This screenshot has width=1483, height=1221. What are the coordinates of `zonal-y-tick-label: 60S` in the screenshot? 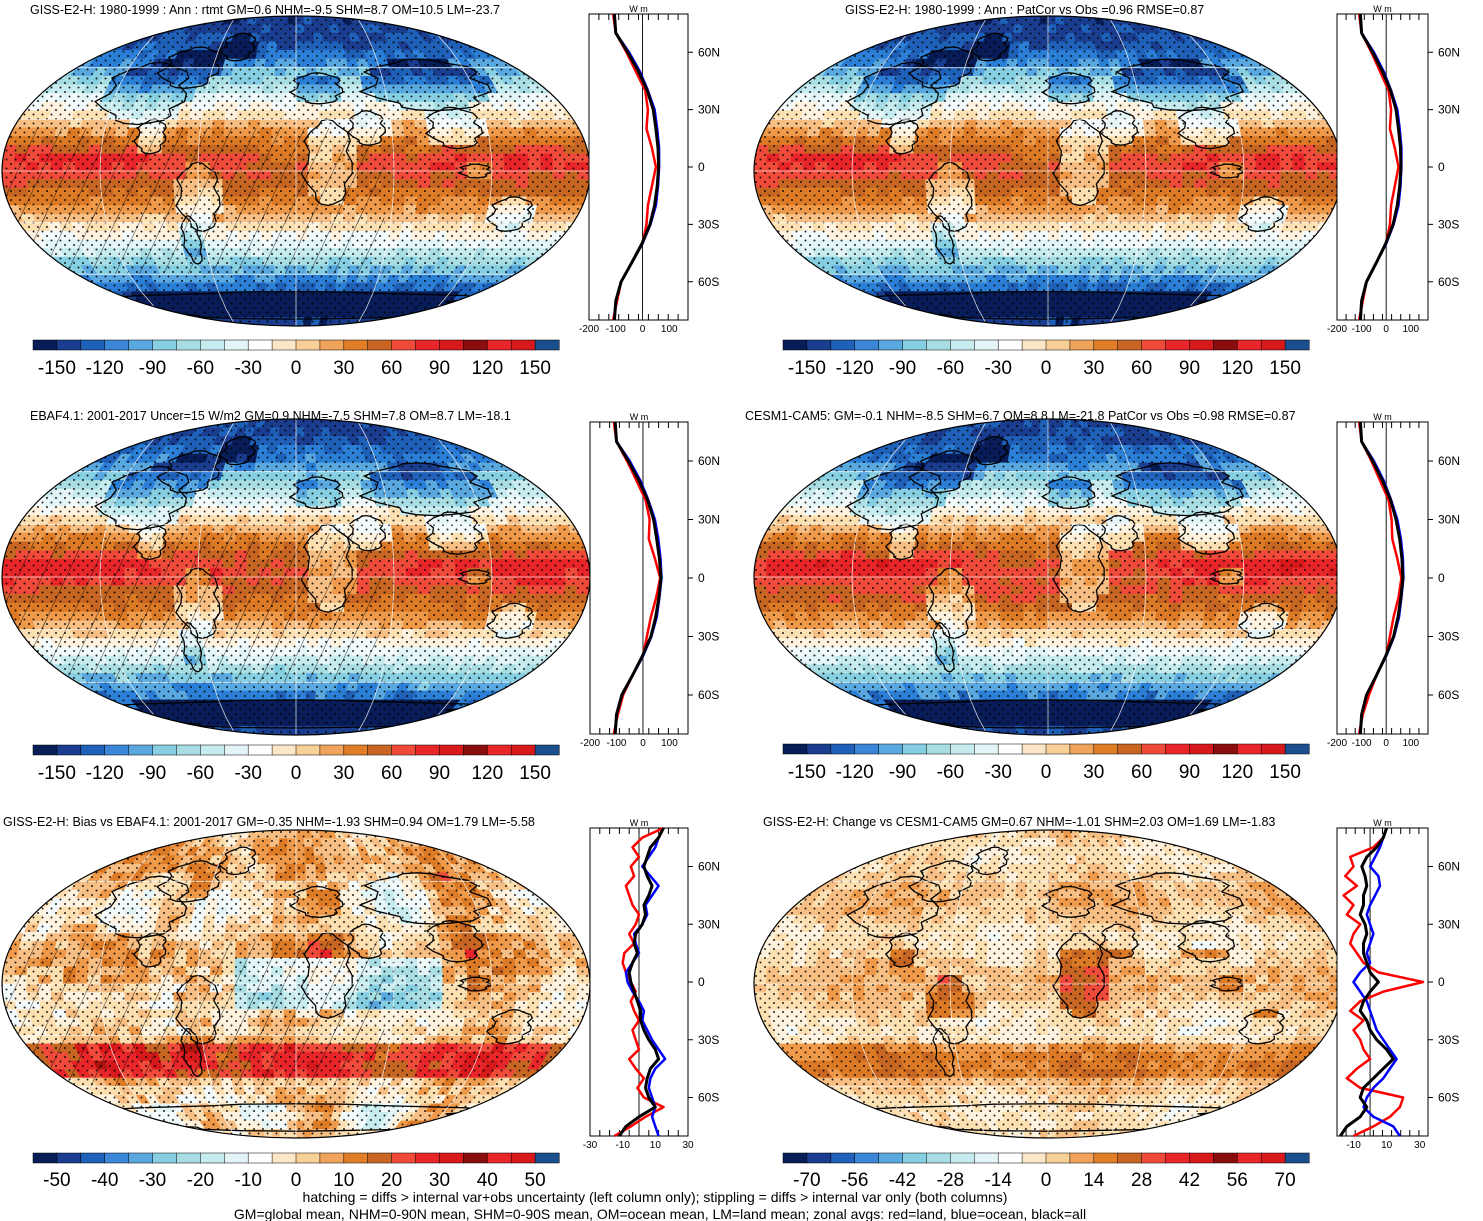 It's located at (1448, 282).